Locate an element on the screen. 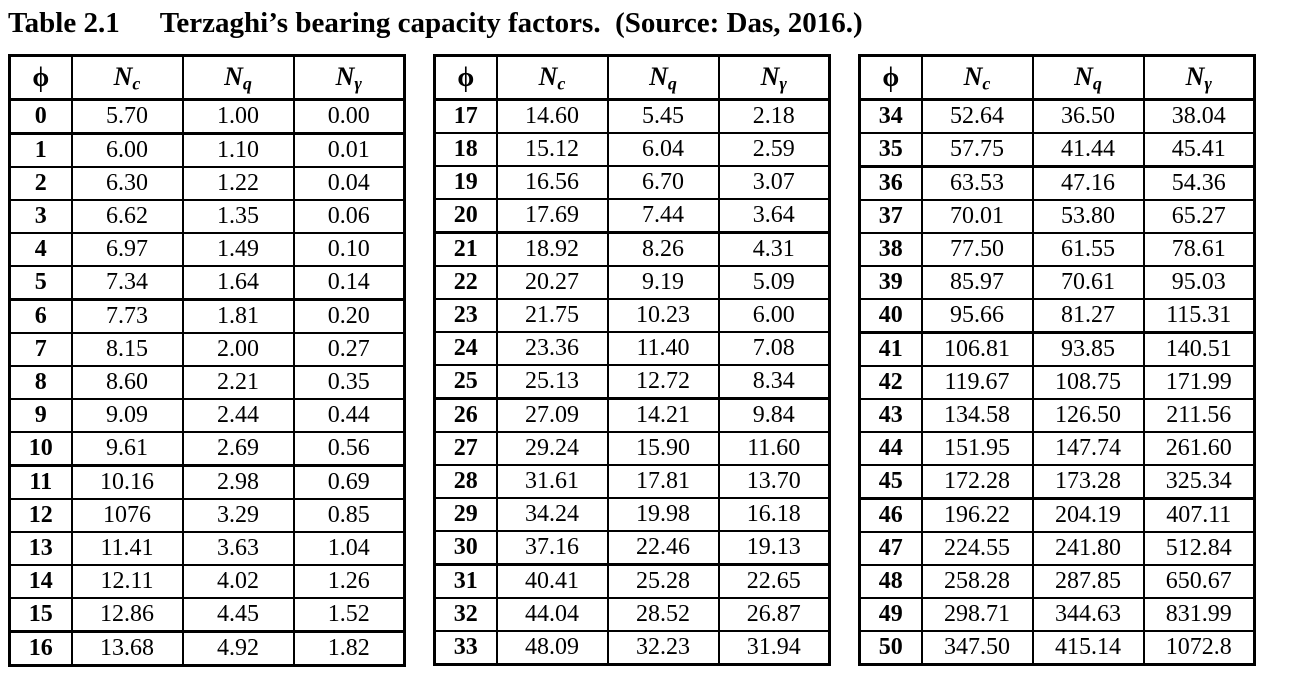 The height and width of the screenshot is (684, 1314). value-cell: 325.34 is located at coordinates (1199, 481).